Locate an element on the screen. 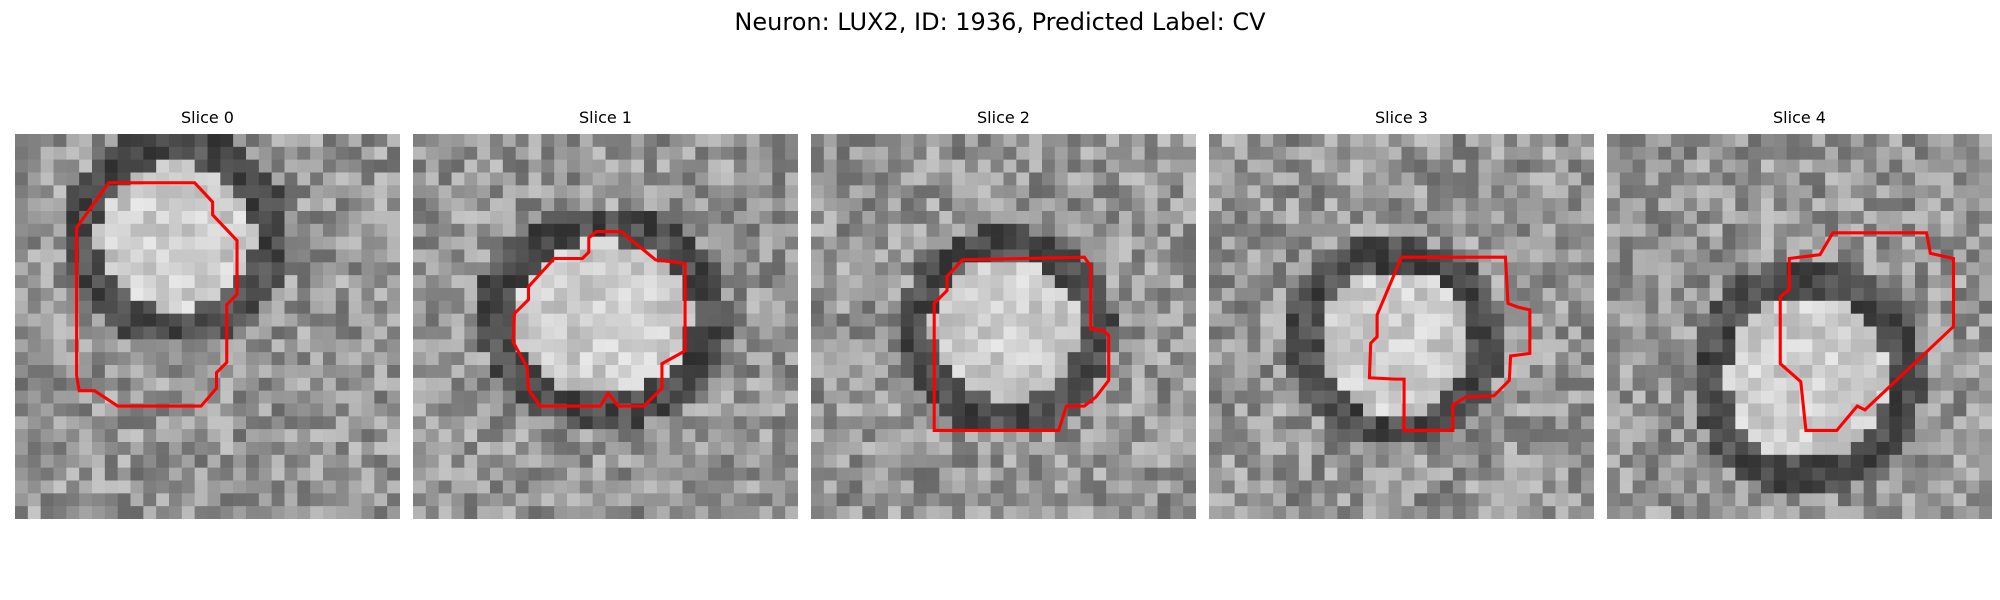  slice-panel-4: Slice 4 is located at coordinates (1799, 313).